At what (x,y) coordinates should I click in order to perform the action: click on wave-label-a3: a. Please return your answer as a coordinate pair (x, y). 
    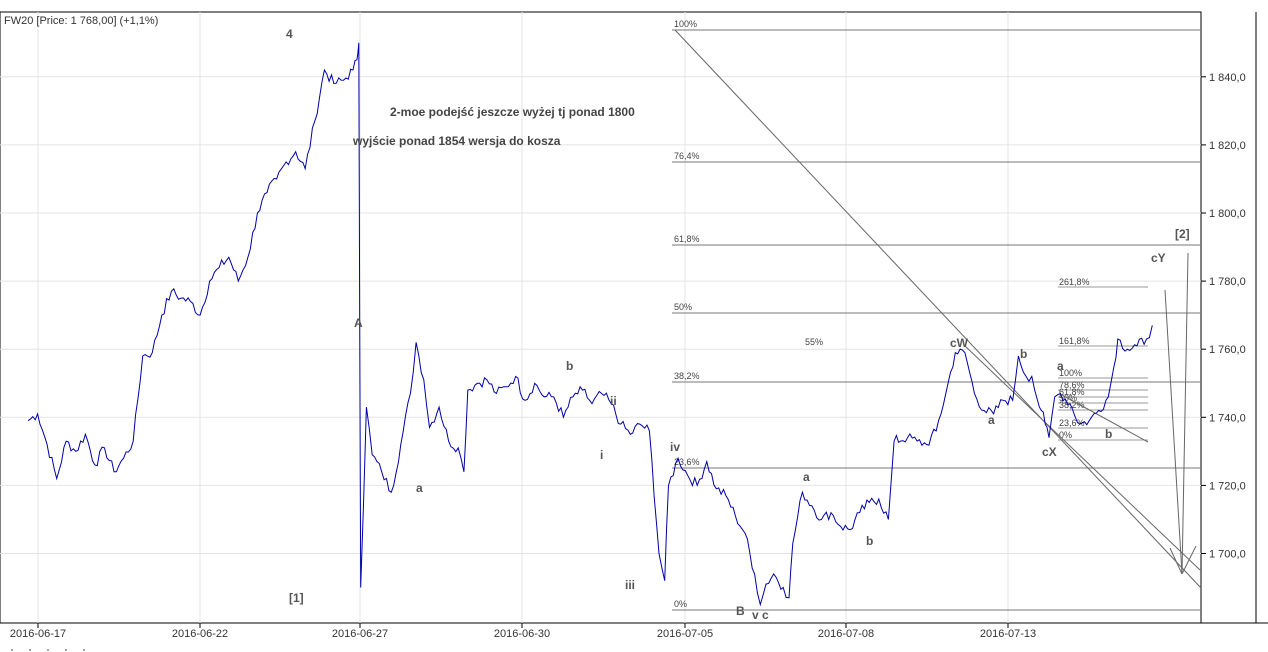
    Looking at the image, I should click on (991, 420).